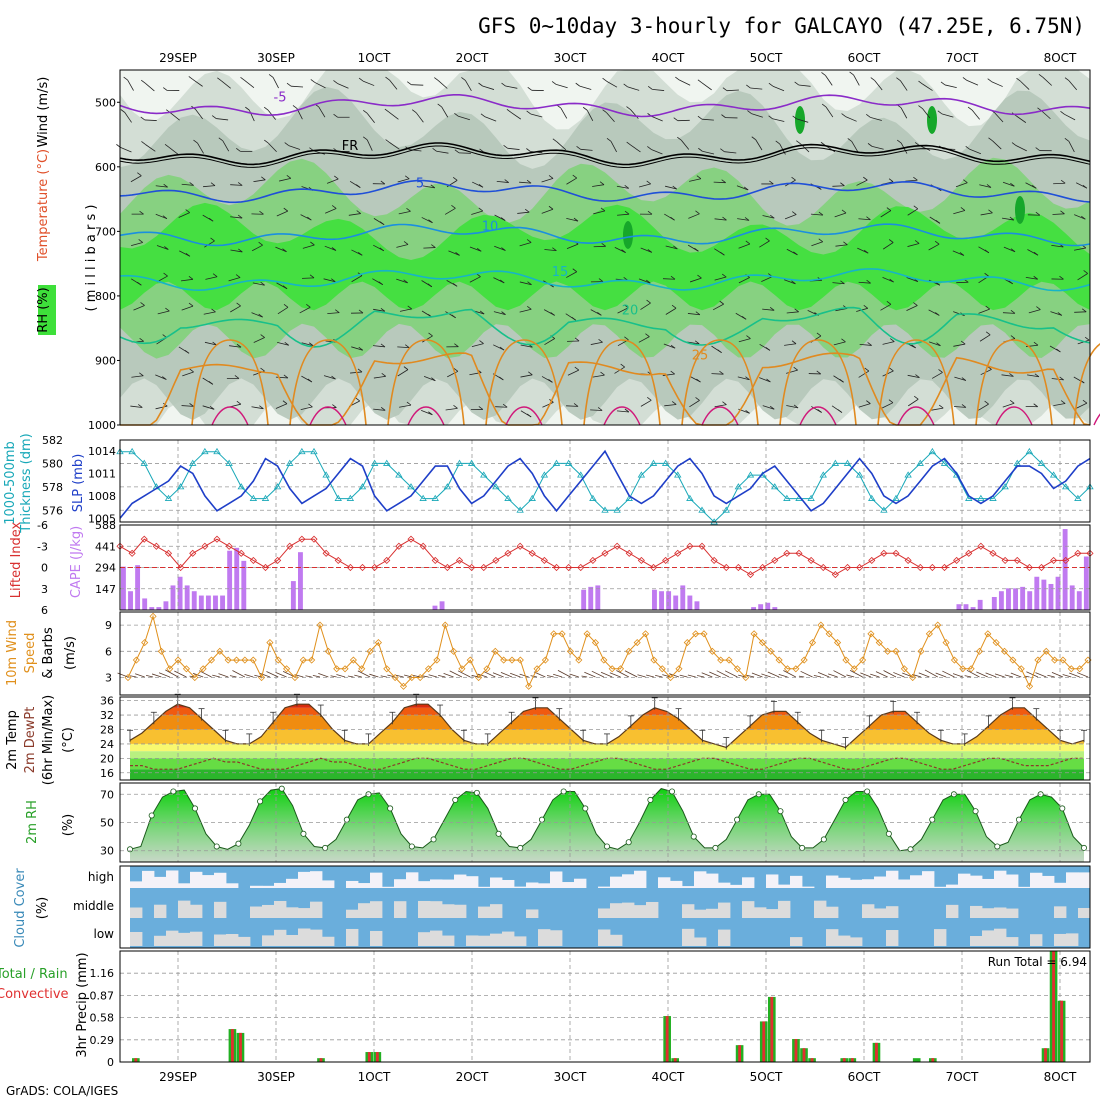 This screenshot has width=1100, height=1100. I want to click on contour-label: 10, so click(490, 227).